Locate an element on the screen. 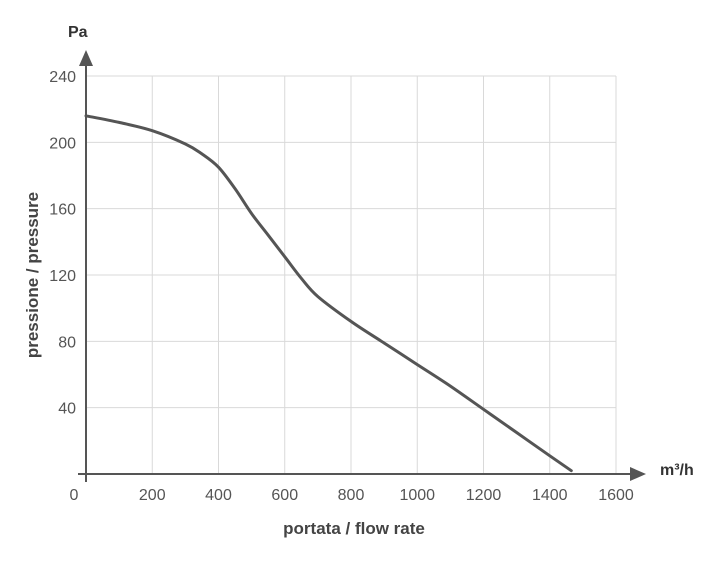 This screenshot has width=721, height=565. y-tick-label: 240 is located at coordinates (62, 77).